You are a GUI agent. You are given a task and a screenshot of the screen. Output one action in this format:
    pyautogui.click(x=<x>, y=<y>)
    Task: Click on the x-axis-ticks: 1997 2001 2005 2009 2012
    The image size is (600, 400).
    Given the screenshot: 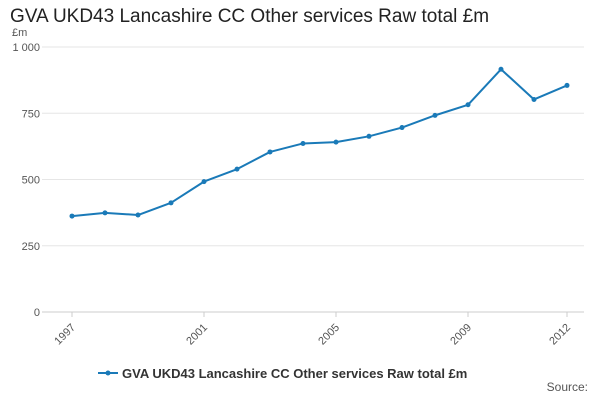 What is the action you would take?
    pyautogui.click(x=312, y=329)
    